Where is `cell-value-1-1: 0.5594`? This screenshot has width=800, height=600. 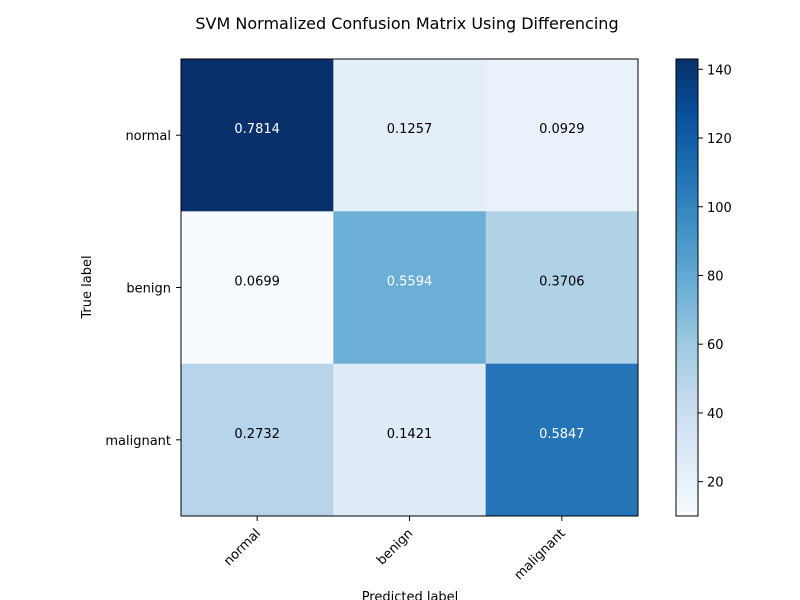
cell-value-1-1: 0.5594 is located at coordinates (410, 282).